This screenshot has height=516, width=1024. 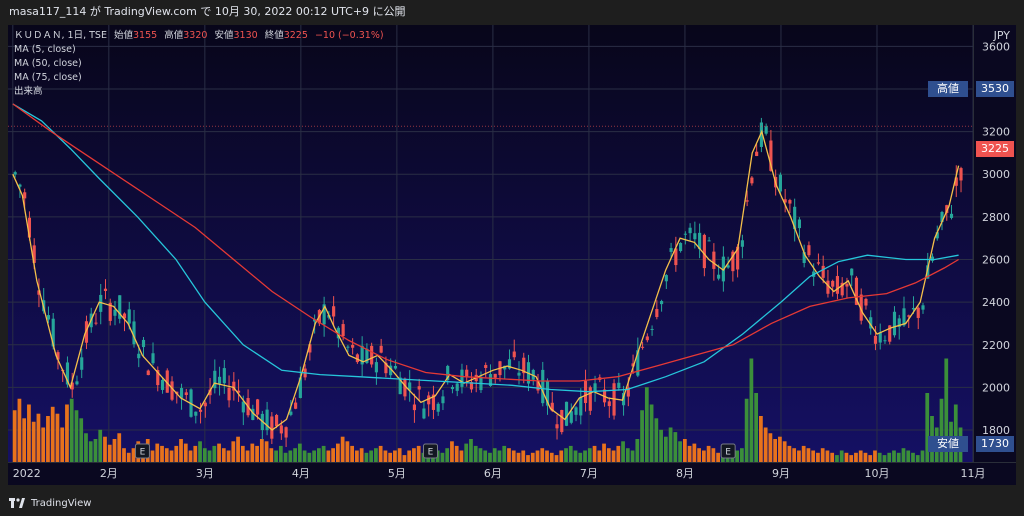 I want to click on high-tag-value: 3530, so click(x=995, y=89).